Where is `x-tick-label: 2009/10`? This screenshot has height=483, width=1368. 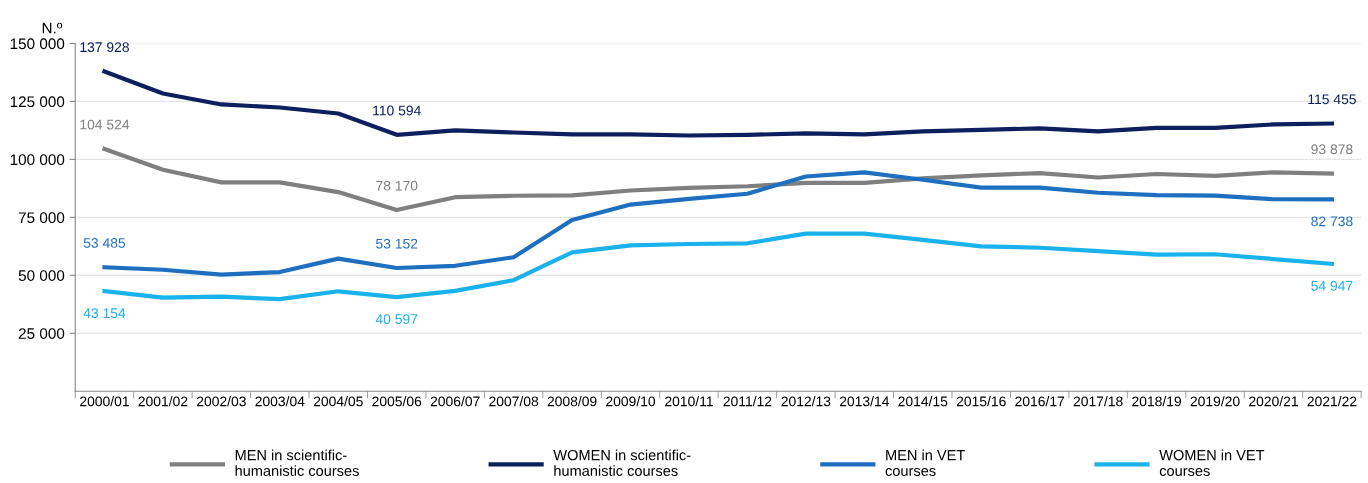
x-tick-label: 2009/10 is located at coordinates (631, 401).